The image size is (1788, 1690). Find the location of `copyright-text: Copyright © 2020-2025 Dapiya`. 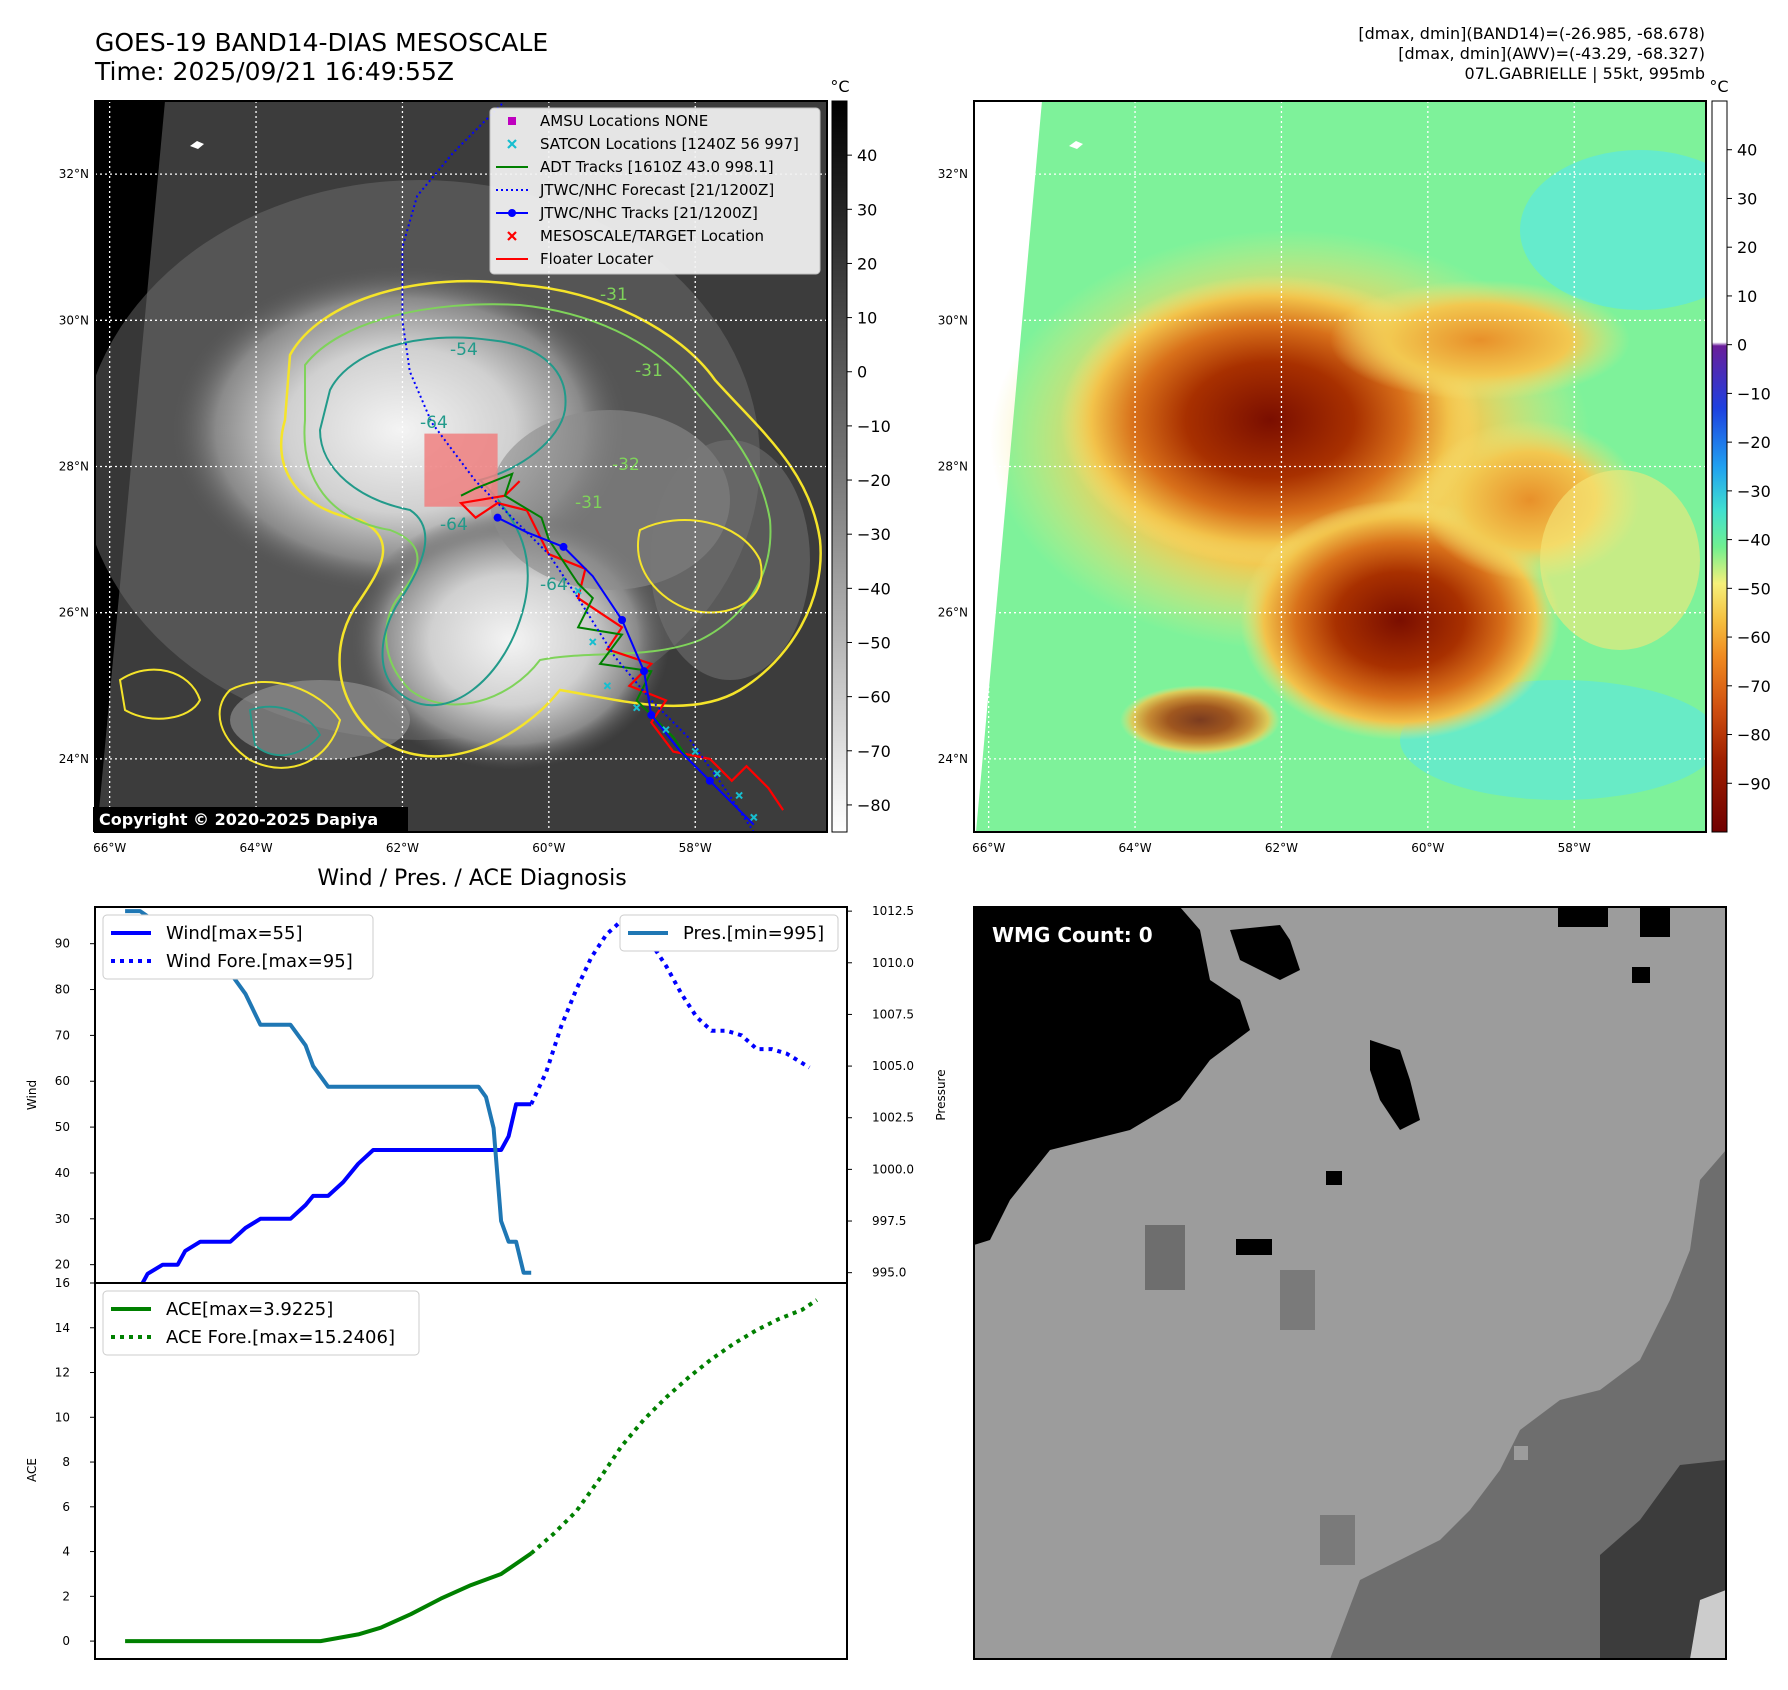

copyright-text: Copyright © 2020-2025 Dapiya is located at coordinates (238, 819).